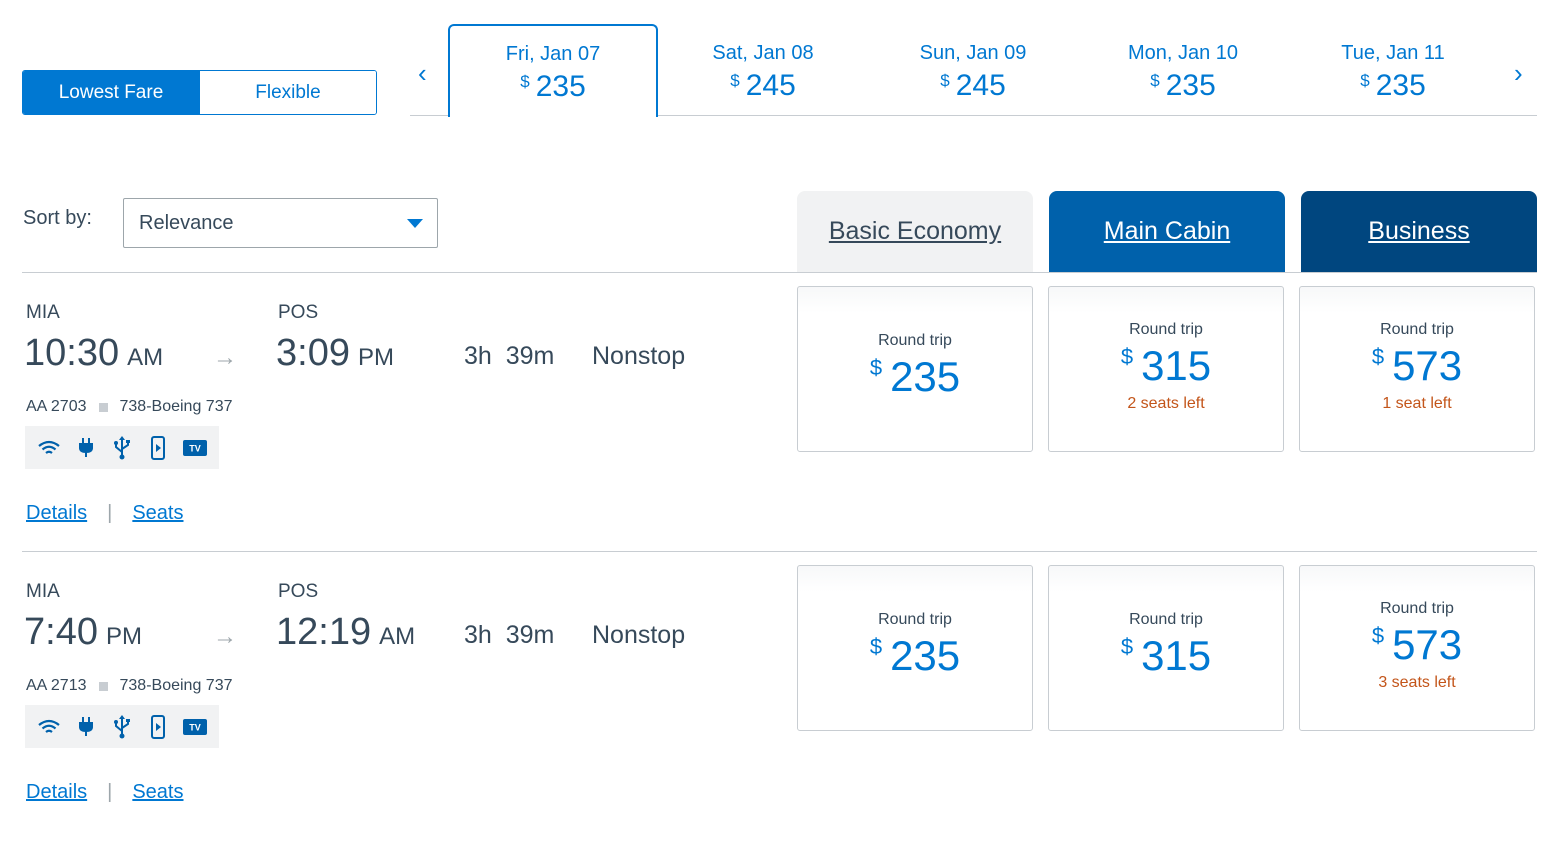  What do you see at coordinates (1417, 682) in the screenshot?
I see `seats-left: 3 seats left` at bounding box center [1417, 682].